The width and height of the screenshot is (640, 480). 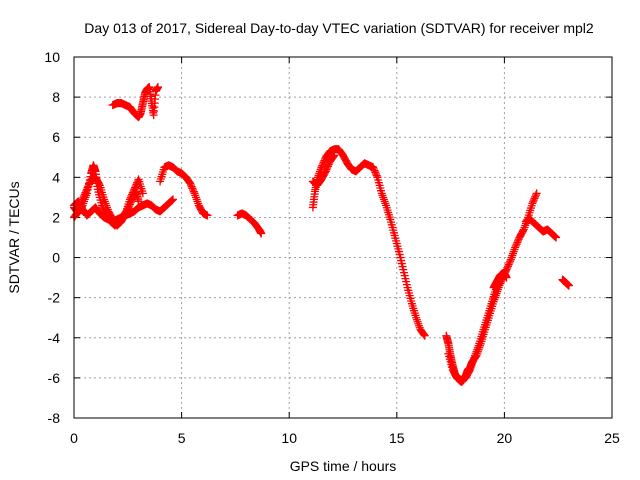 I want to click on x-tick-label: 10, so click(x=289, y=438).